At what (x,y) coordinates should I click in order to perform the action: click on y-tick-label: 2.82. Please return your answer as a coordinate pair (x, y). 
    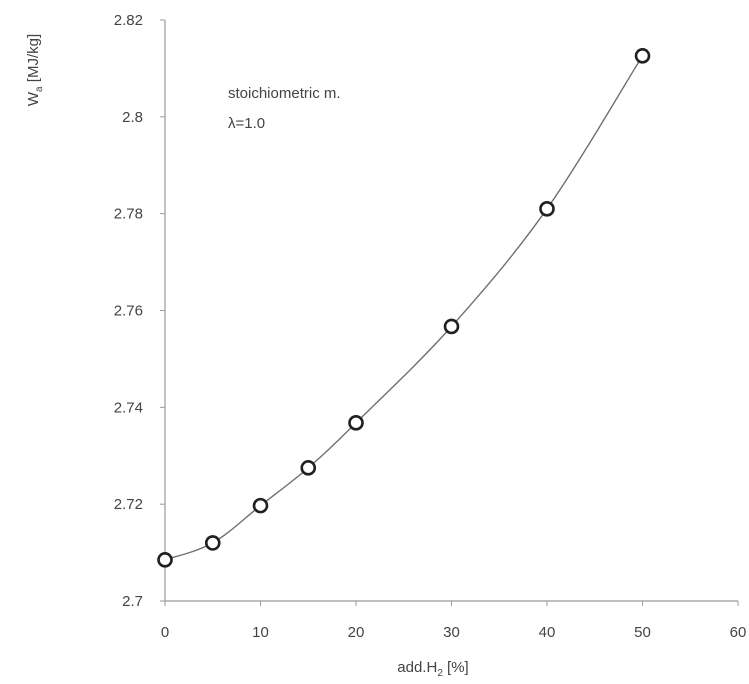
    Looking at the image, I should click on (128, 20).